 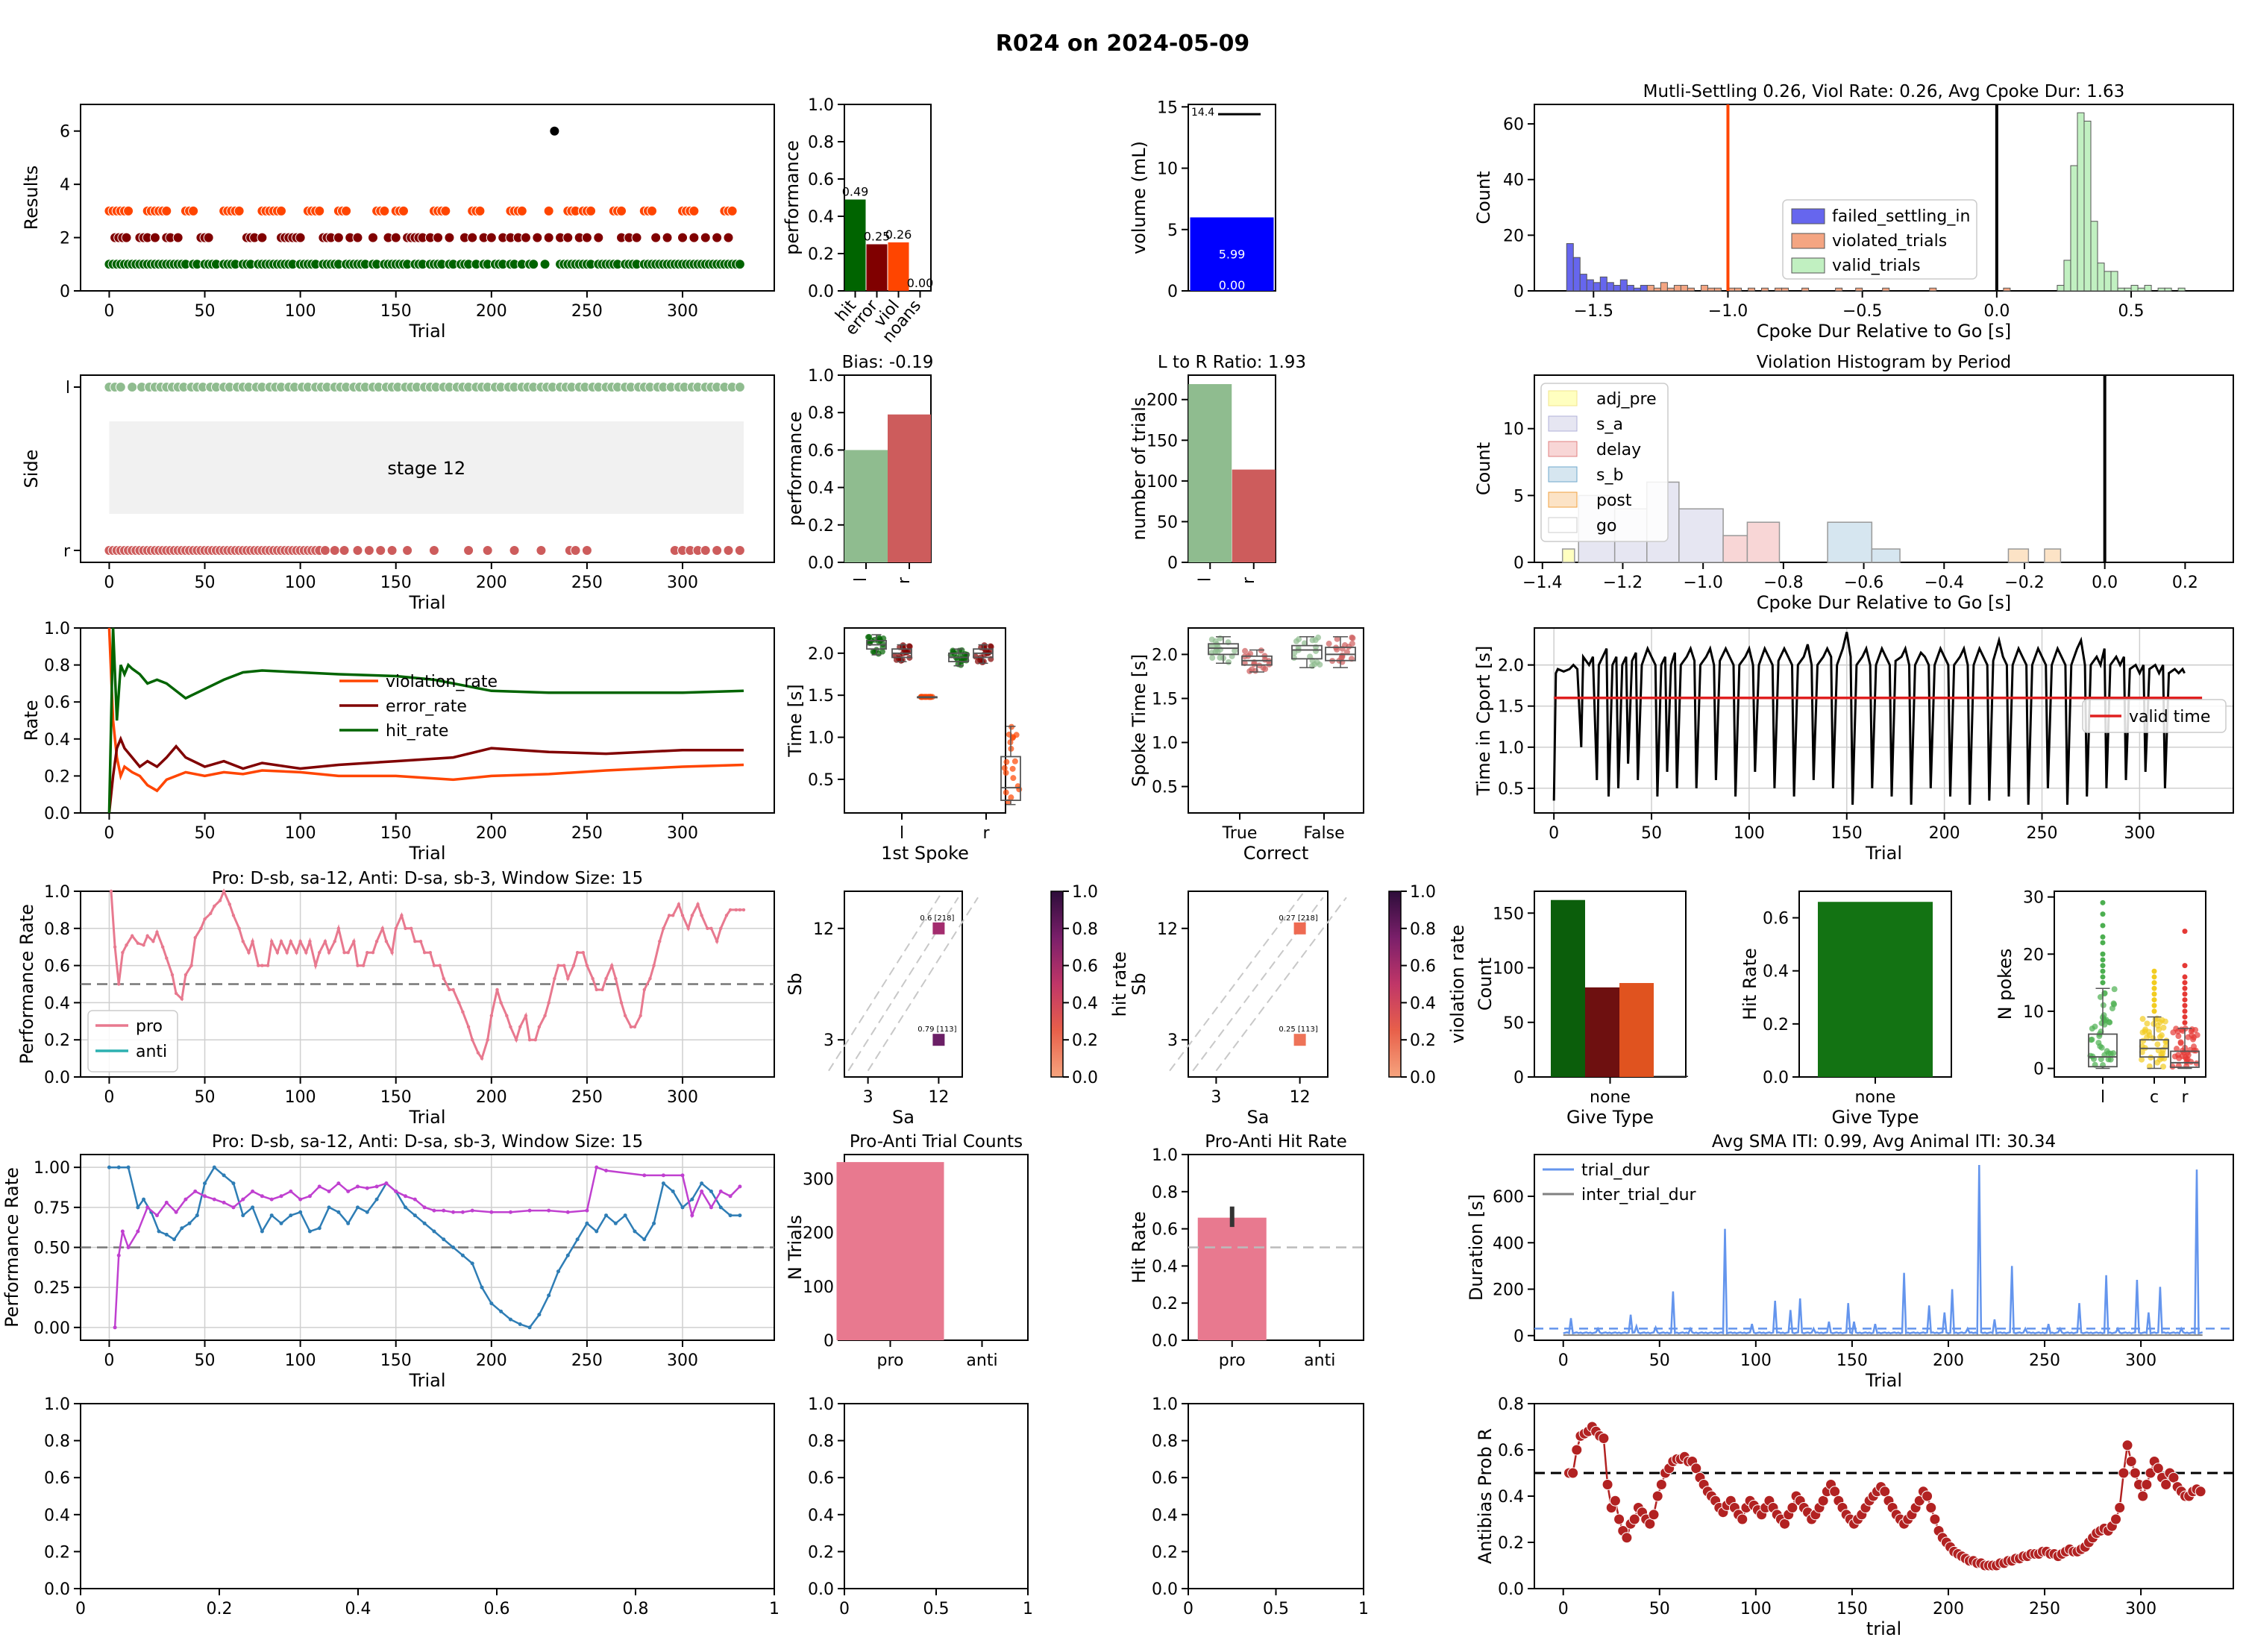 I want to click on heatmap-cell-label: 0.27 [218], so click(x=1298, y=918).